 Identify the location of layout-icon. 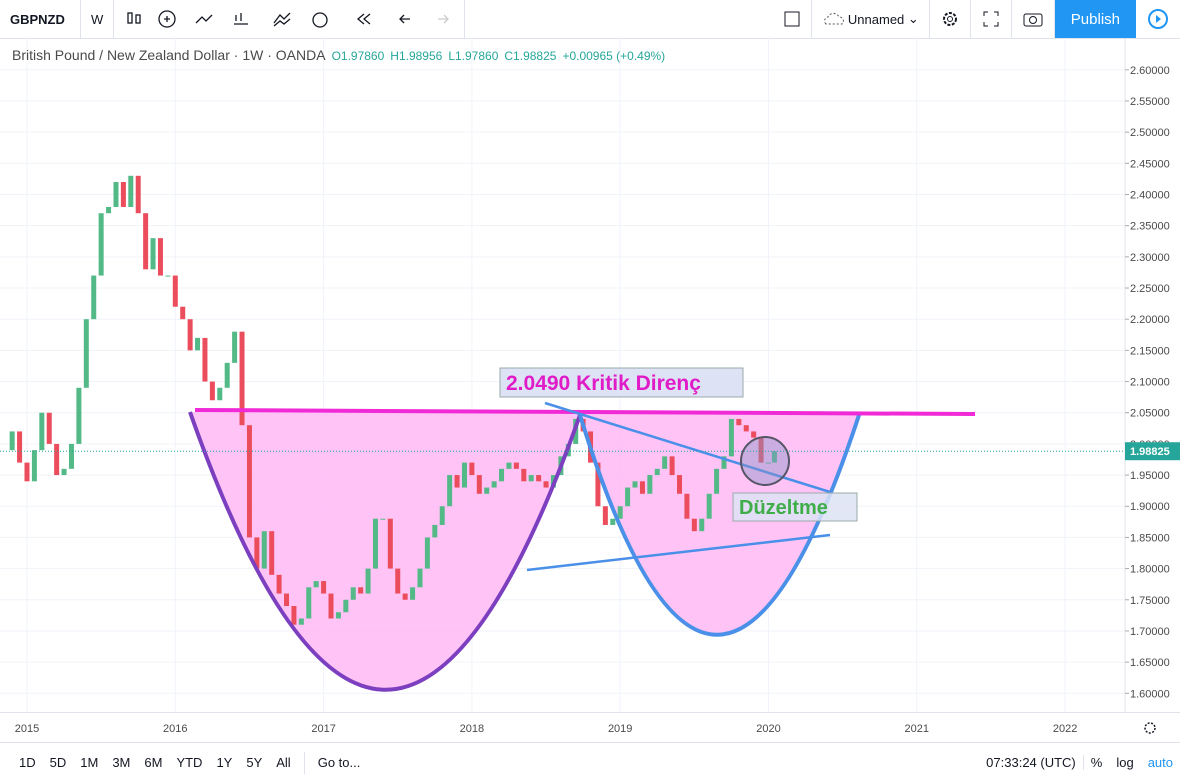
(792, 19).